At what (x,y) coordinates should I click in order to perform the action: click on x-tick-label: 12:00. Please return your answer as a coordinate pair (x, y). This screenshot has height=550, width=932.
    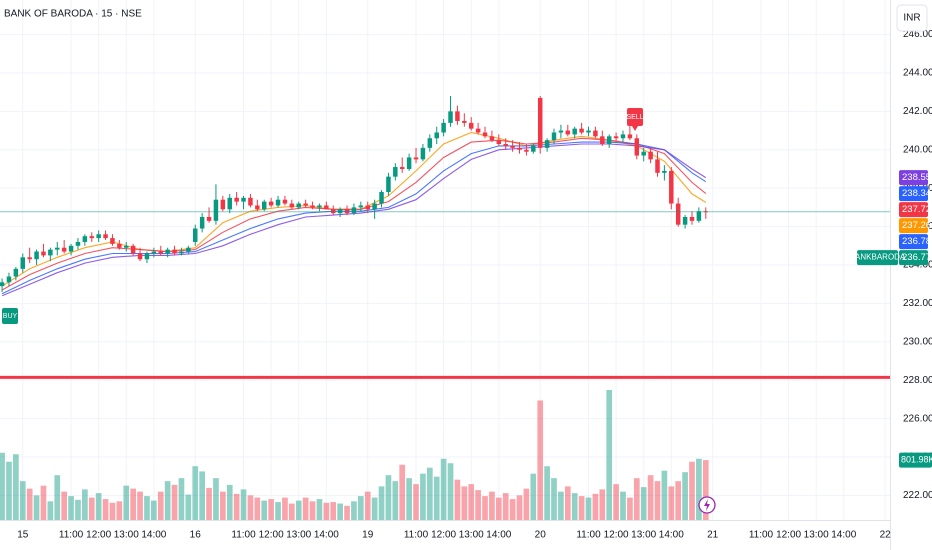
    Looking at the image, I should click on (616, 535).